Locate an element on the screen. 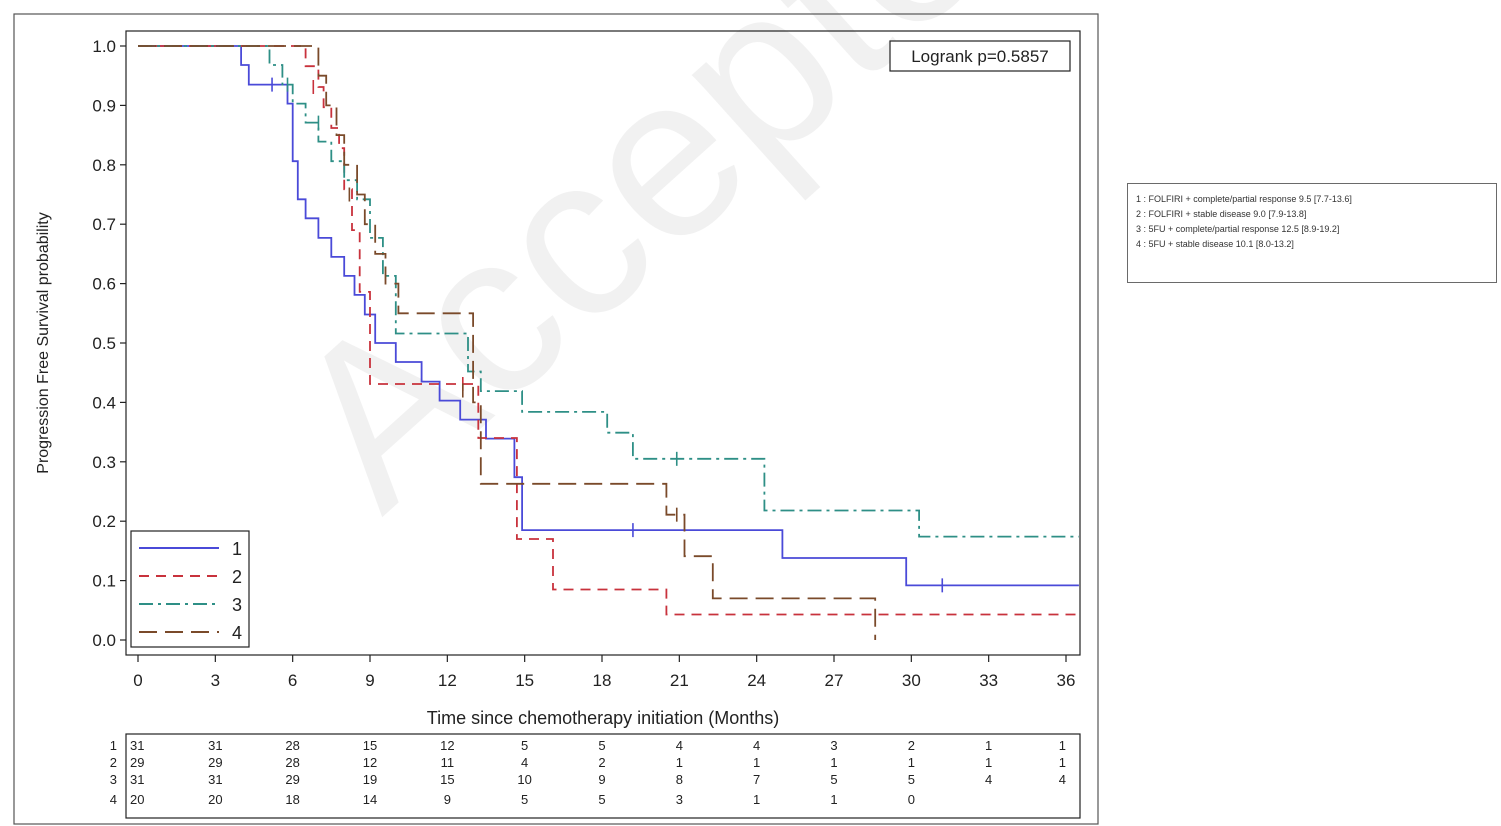  y-tick-label: 0.0 is located at coordinates (104, 640).